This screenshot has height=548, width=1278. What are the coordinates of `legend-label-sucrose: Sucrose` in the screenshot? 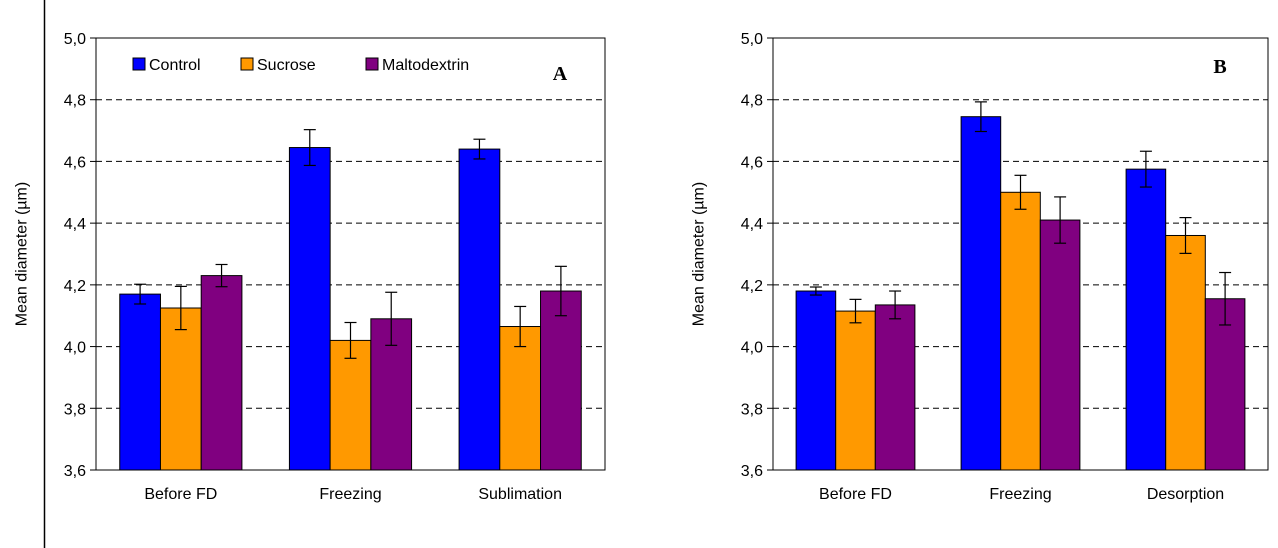 It's located at (286, 65).